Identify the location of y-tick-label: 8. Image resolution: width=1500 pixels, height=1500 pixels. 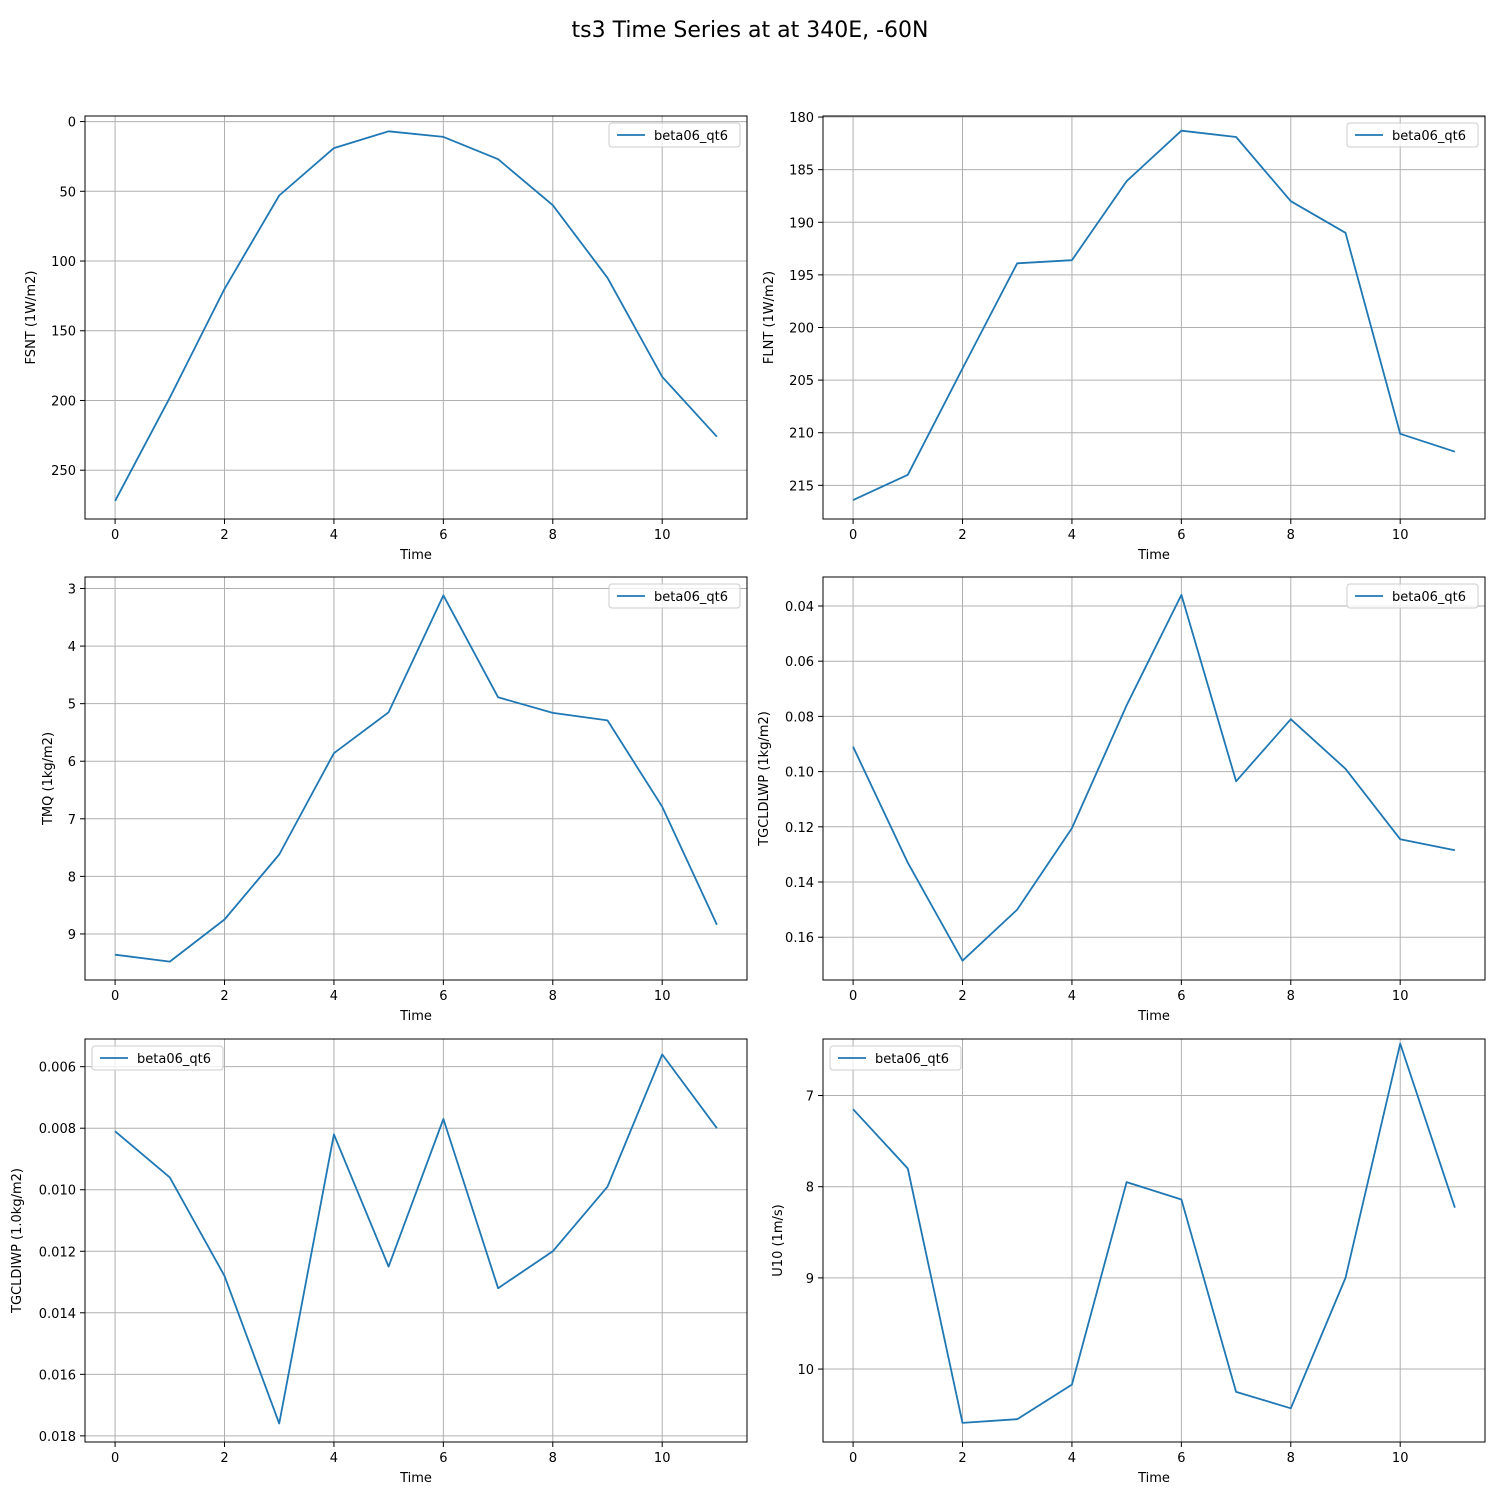
(810, 1188).